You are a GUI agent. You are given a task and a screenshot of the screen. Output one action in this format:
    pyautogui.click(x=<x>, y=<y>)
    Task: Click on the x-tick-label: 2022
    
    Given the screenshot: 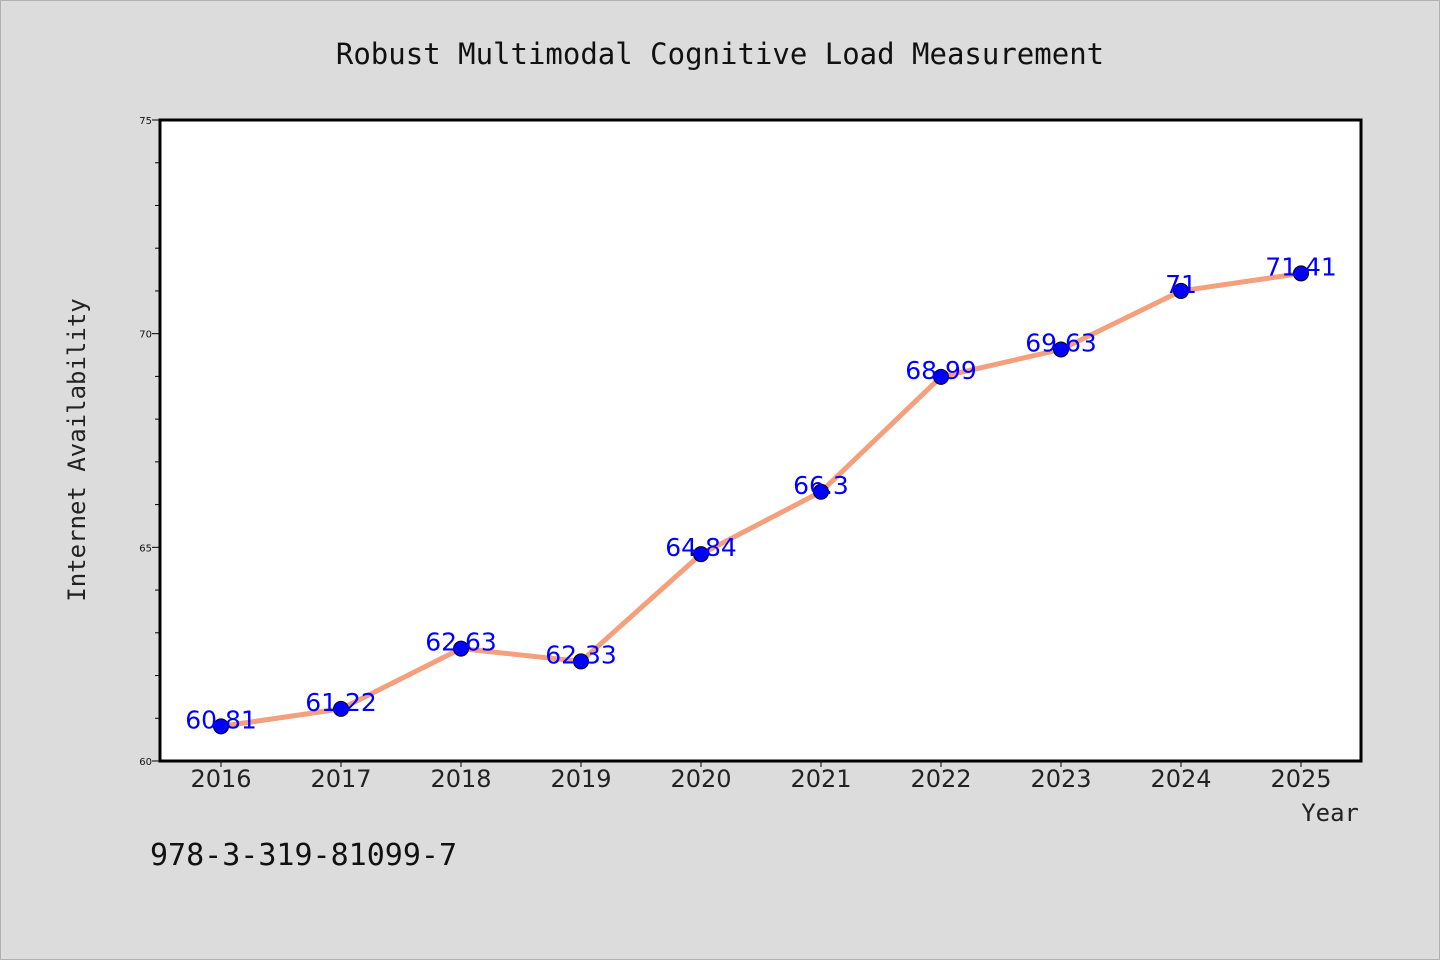 What is the action you would take?
    pyautogui.click(x=940, y=779)
    